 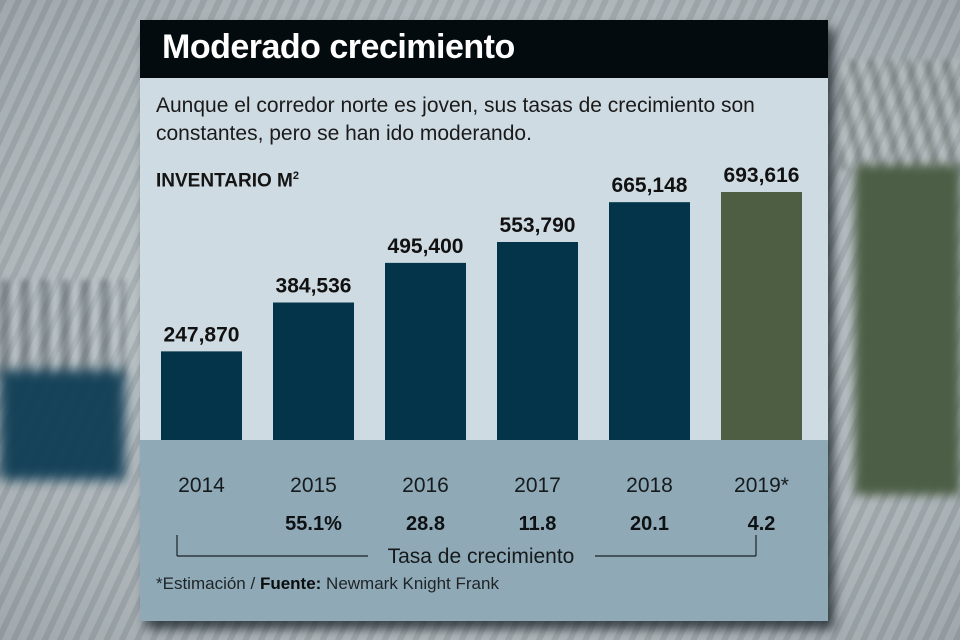 What do you see at coordinates (649, 321) in the screenshot?
I see `bar-2018` at bounding box center [649, 321].